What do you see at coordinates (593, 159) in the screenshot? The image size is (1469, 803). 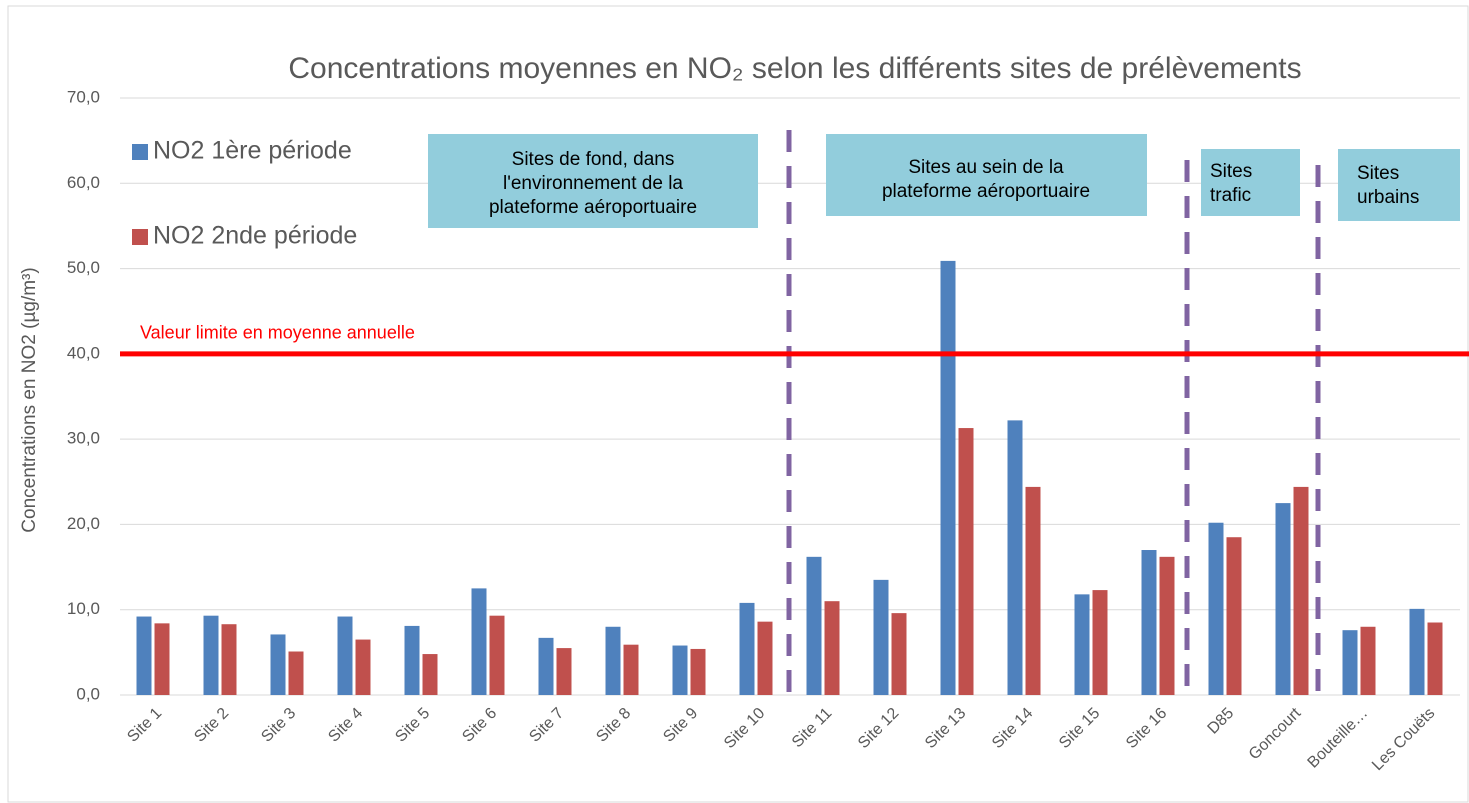 I see `group-label: Sites de fond, dans` at bounding box center [593, 159].